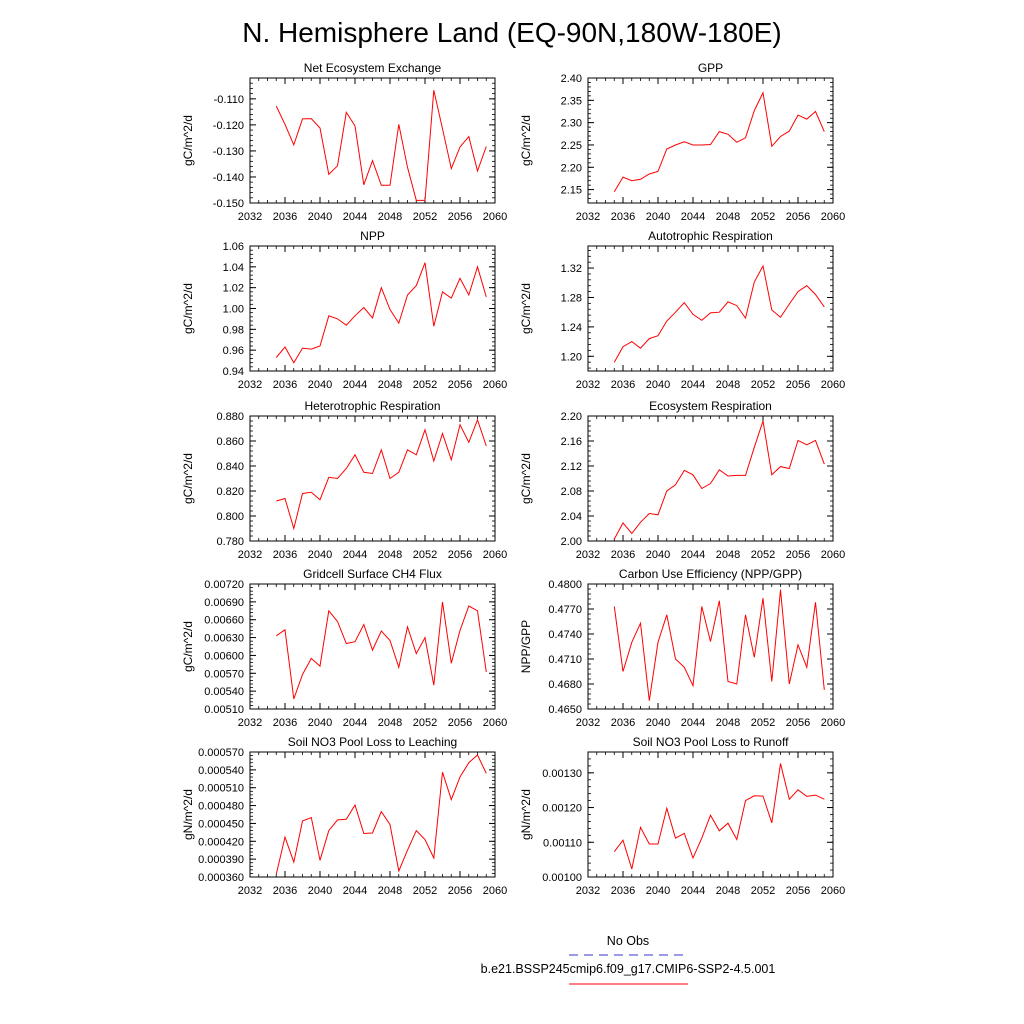 This screenshot has height=1024, width=1024. Describe the element at coordinates (221, 860) in the screenshot. I see `y-tick-label: 0.000390` at that location.